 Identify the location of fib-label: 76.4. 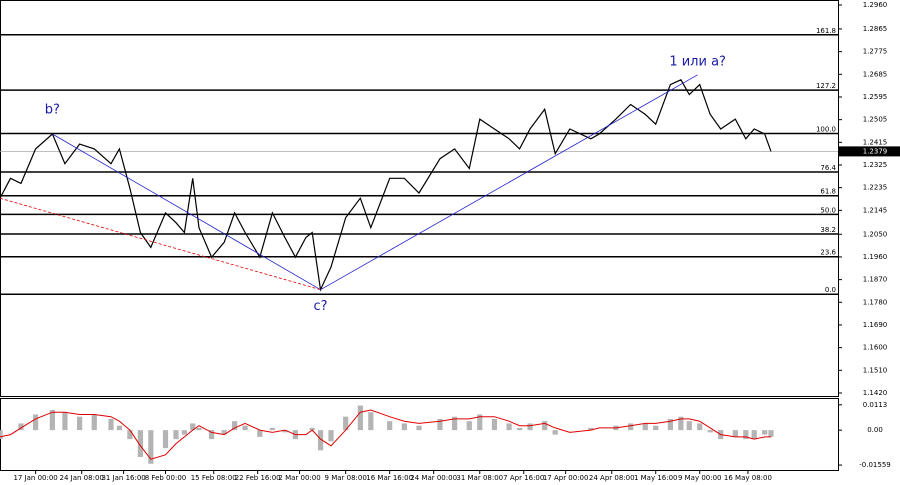
(828, 168).